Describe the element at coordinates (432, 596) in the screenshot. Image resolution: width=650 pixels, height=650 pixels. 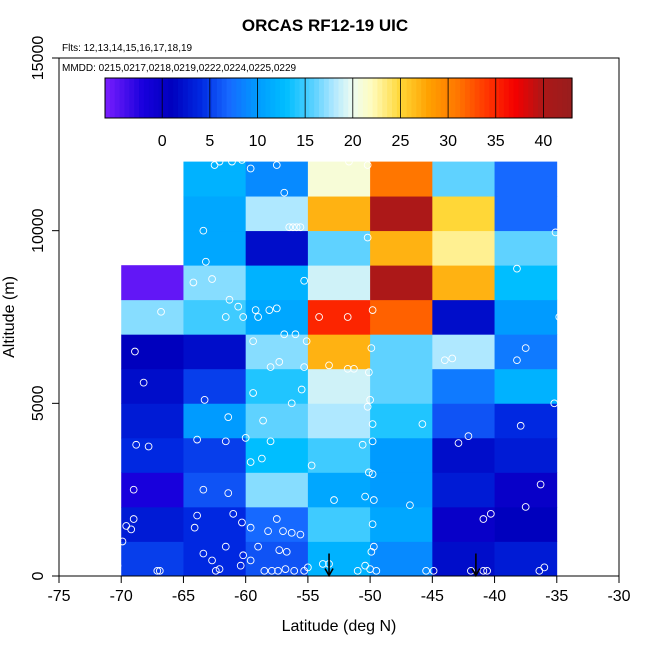
I see `x-tick-label: -45` at that location.